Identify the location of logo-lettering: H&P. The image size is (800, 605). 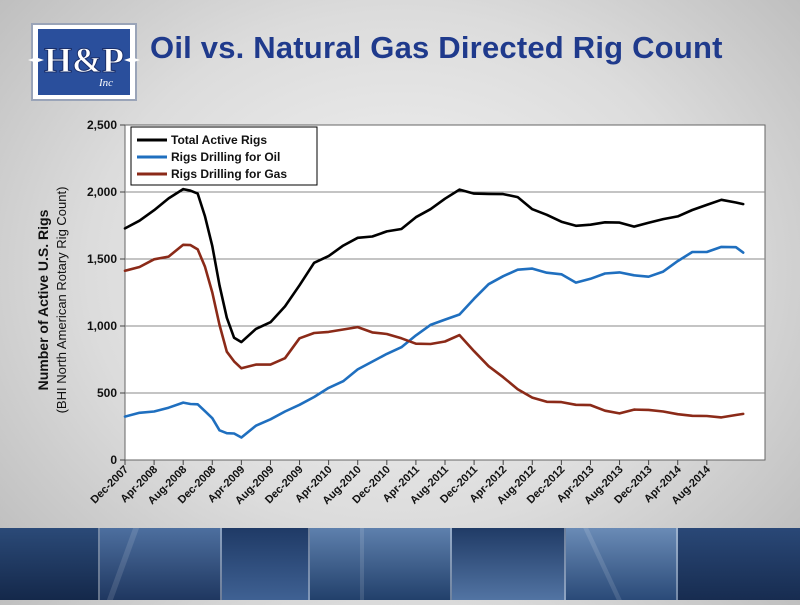
(84, 60).